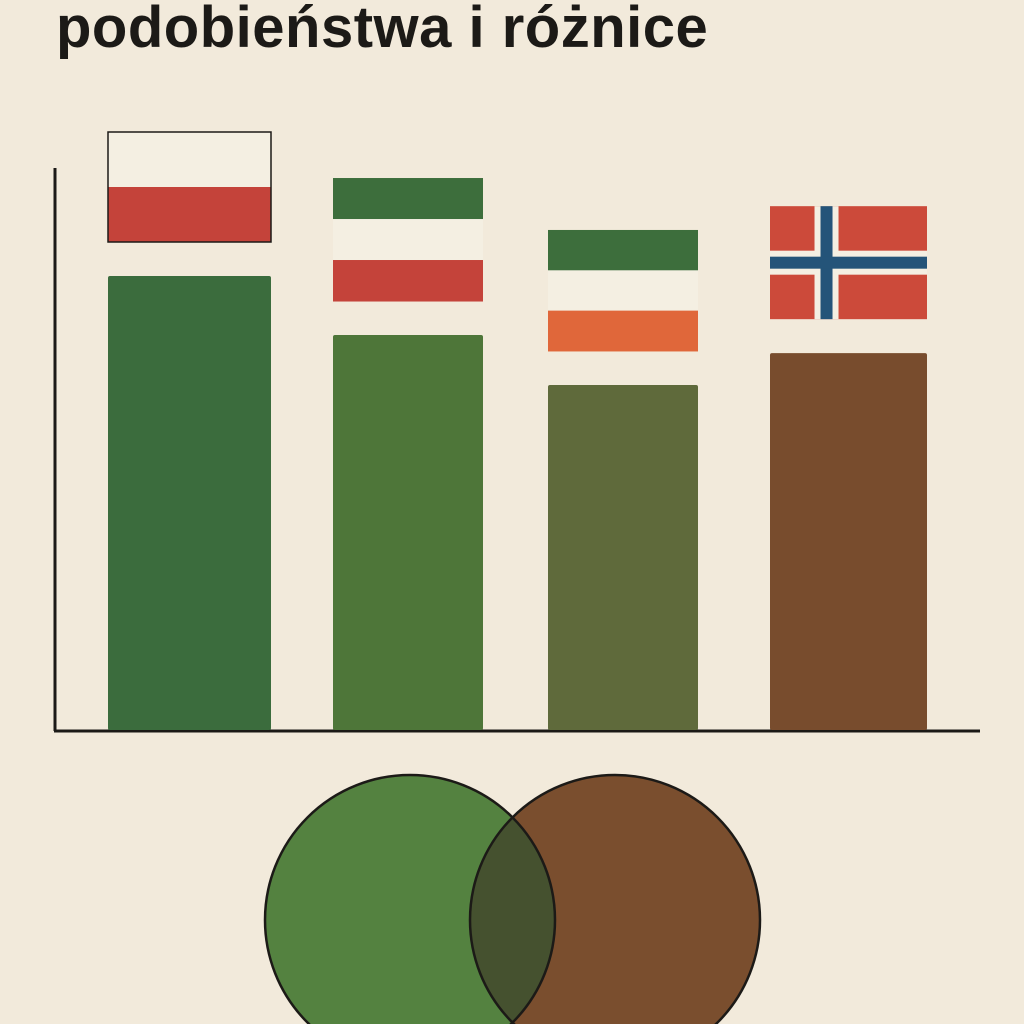 This screenshot has width=1024, height=1024. I want to click on venn-diagram, so click(512, 898).